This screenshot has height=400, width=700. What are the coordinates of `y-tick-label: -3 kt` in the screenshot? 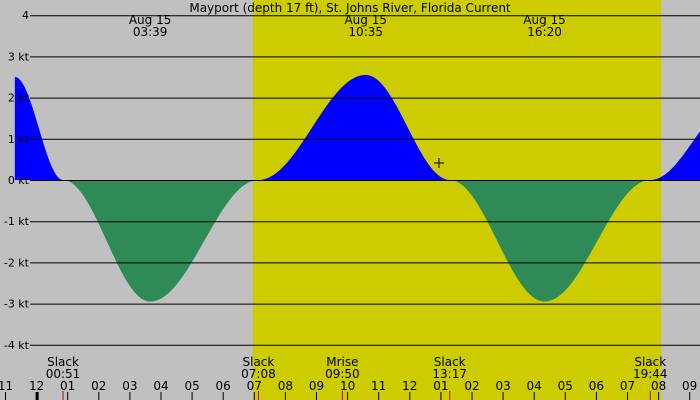 It's located at (17, 304).